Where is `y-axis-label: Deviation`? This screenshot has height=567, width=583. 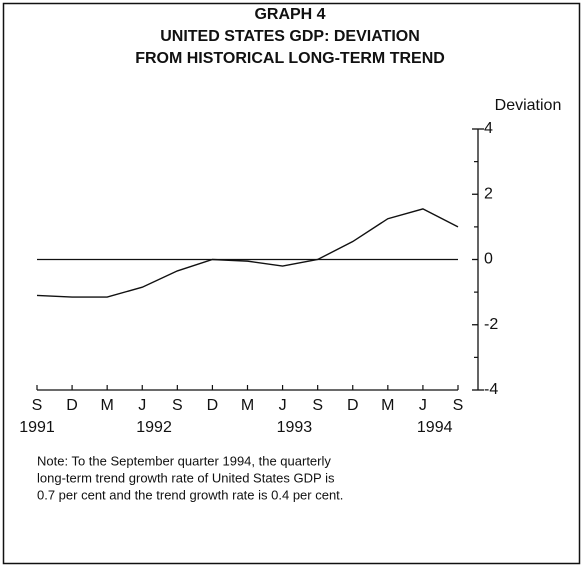
y-axis-label: Deviation is located at coordinates (528, 105).